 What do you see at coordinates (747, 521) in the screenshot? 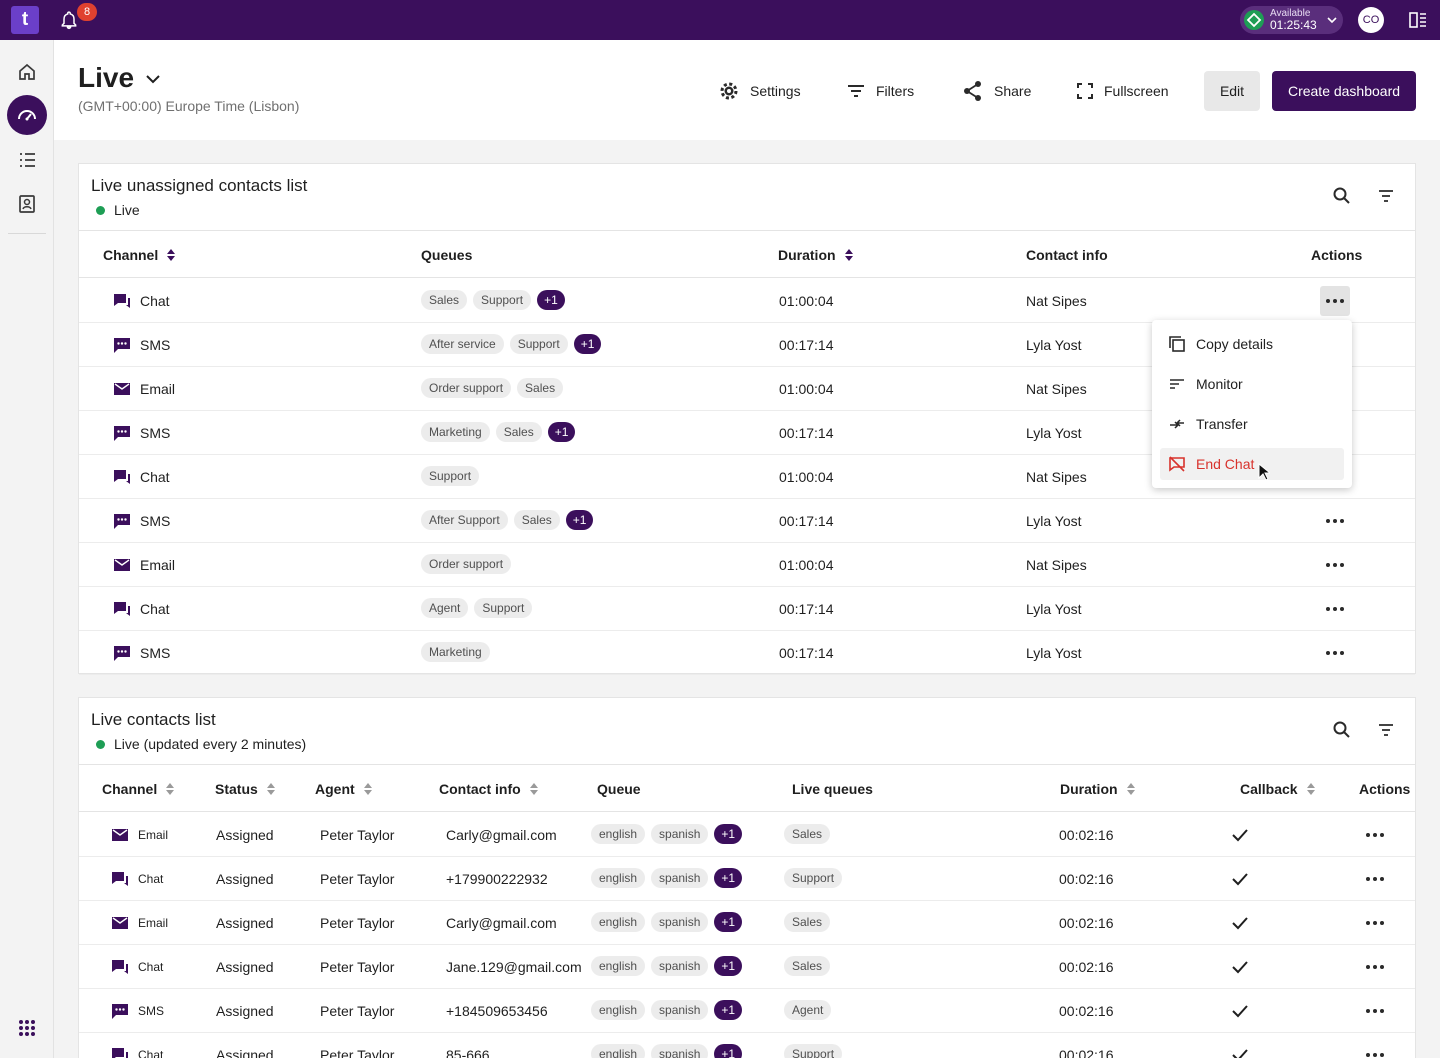
I see `table-row: SMS After Support Sales +1 00:17:14 Lyla Yost` at bounding box center [747, 521].